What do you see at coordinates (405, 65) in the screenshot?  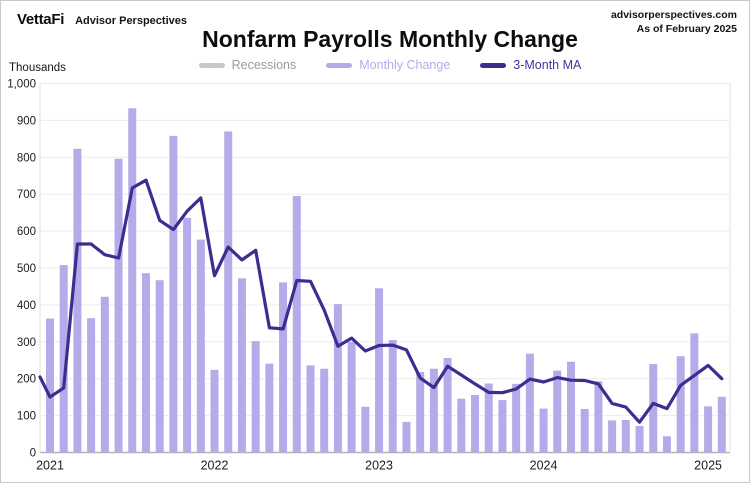 I see `legend-label: Monthly Change` at bounding box center [405, 65].